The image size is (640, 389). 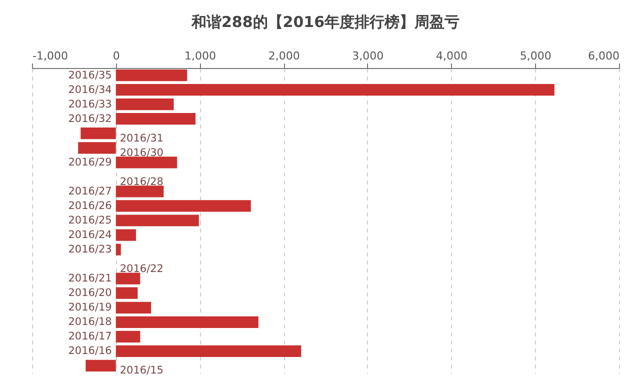 I want to click on y-tick-label: 2016/25, so click(x=90, y=220).